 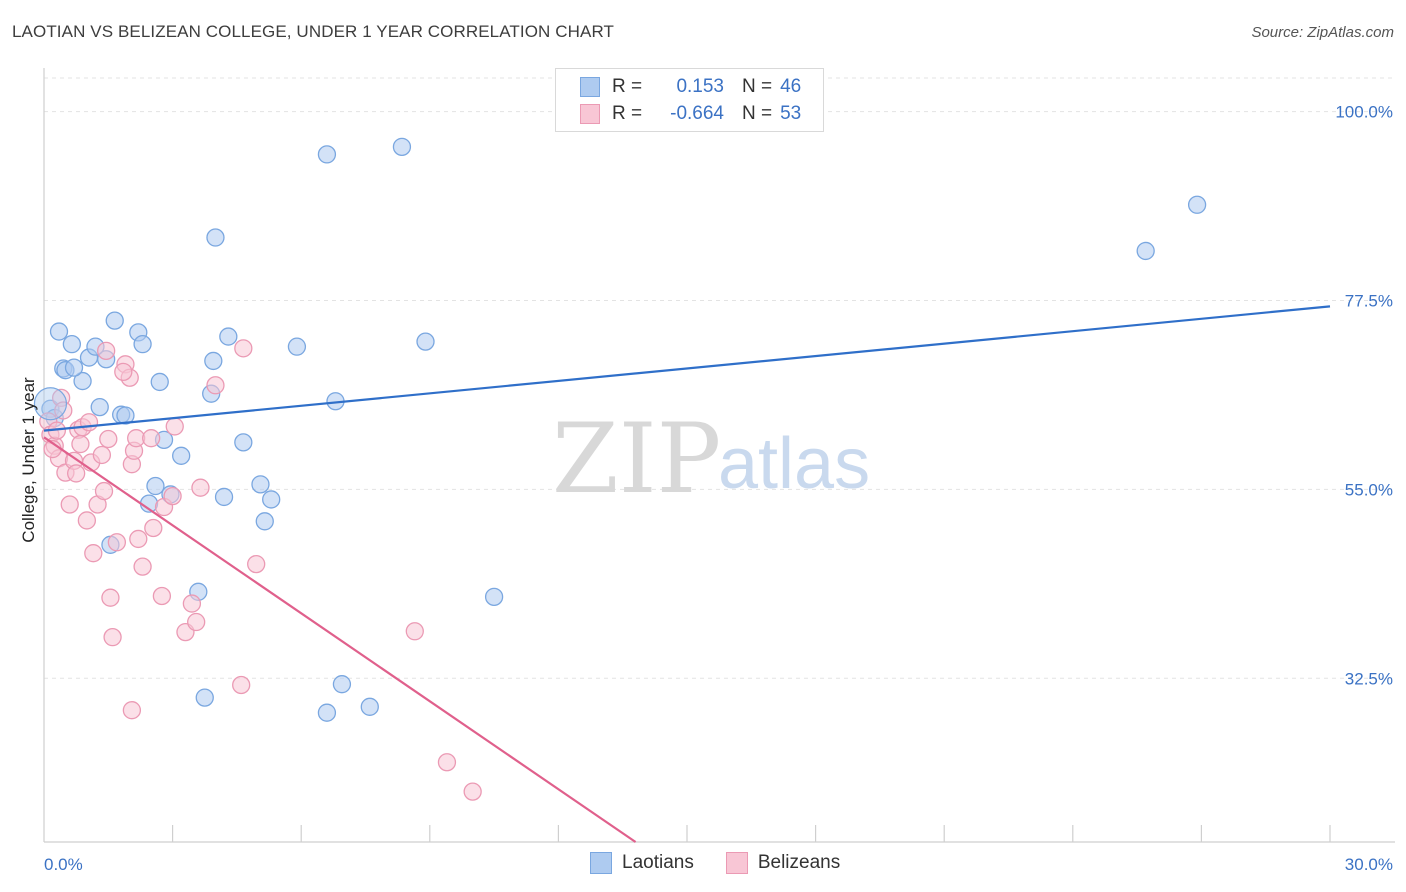 I want to click on series-legend: Laotians Belizeans, so click(x=731, y=863).